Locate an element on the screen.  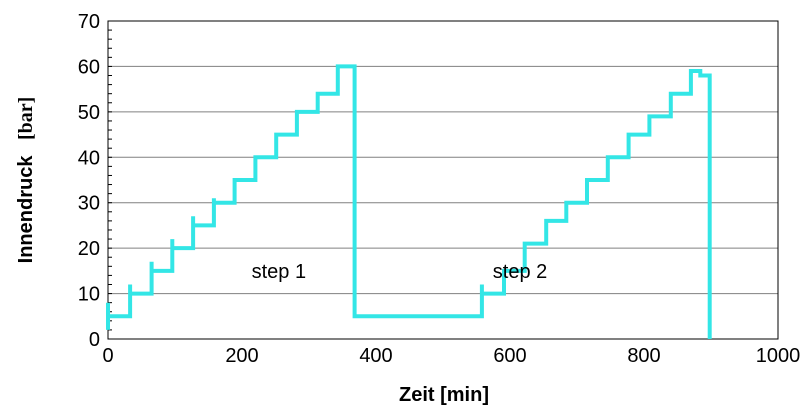
x-tick-label-800: 800 is located at coordinates (643, 356).